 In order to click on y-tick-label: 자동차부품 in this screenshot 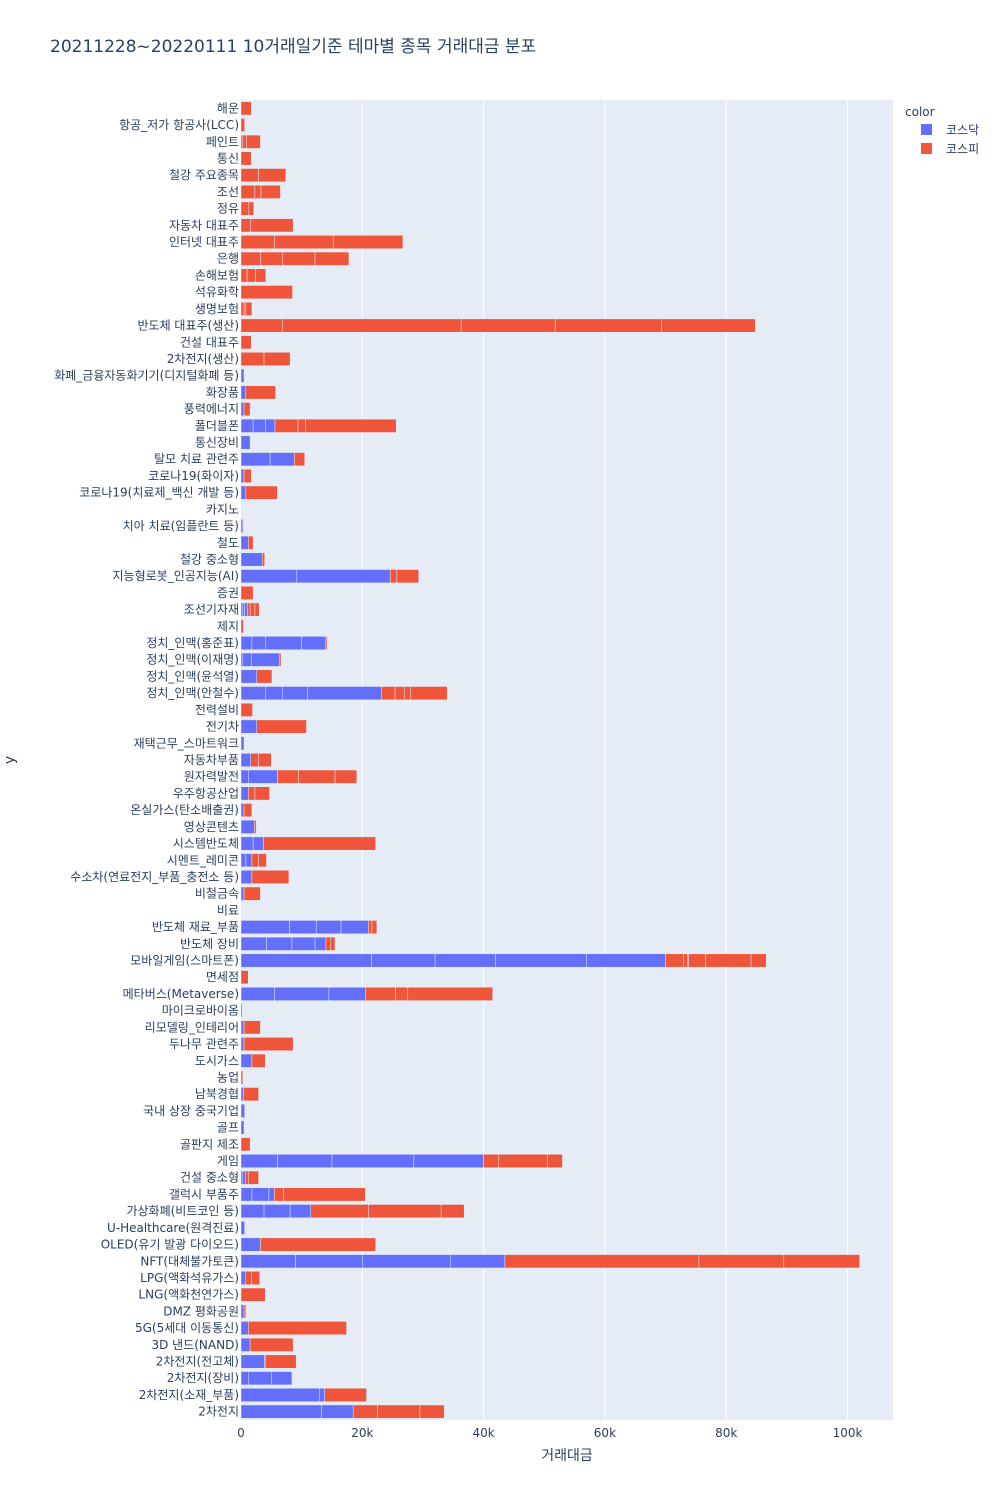, I will do `click(211, 760)`.